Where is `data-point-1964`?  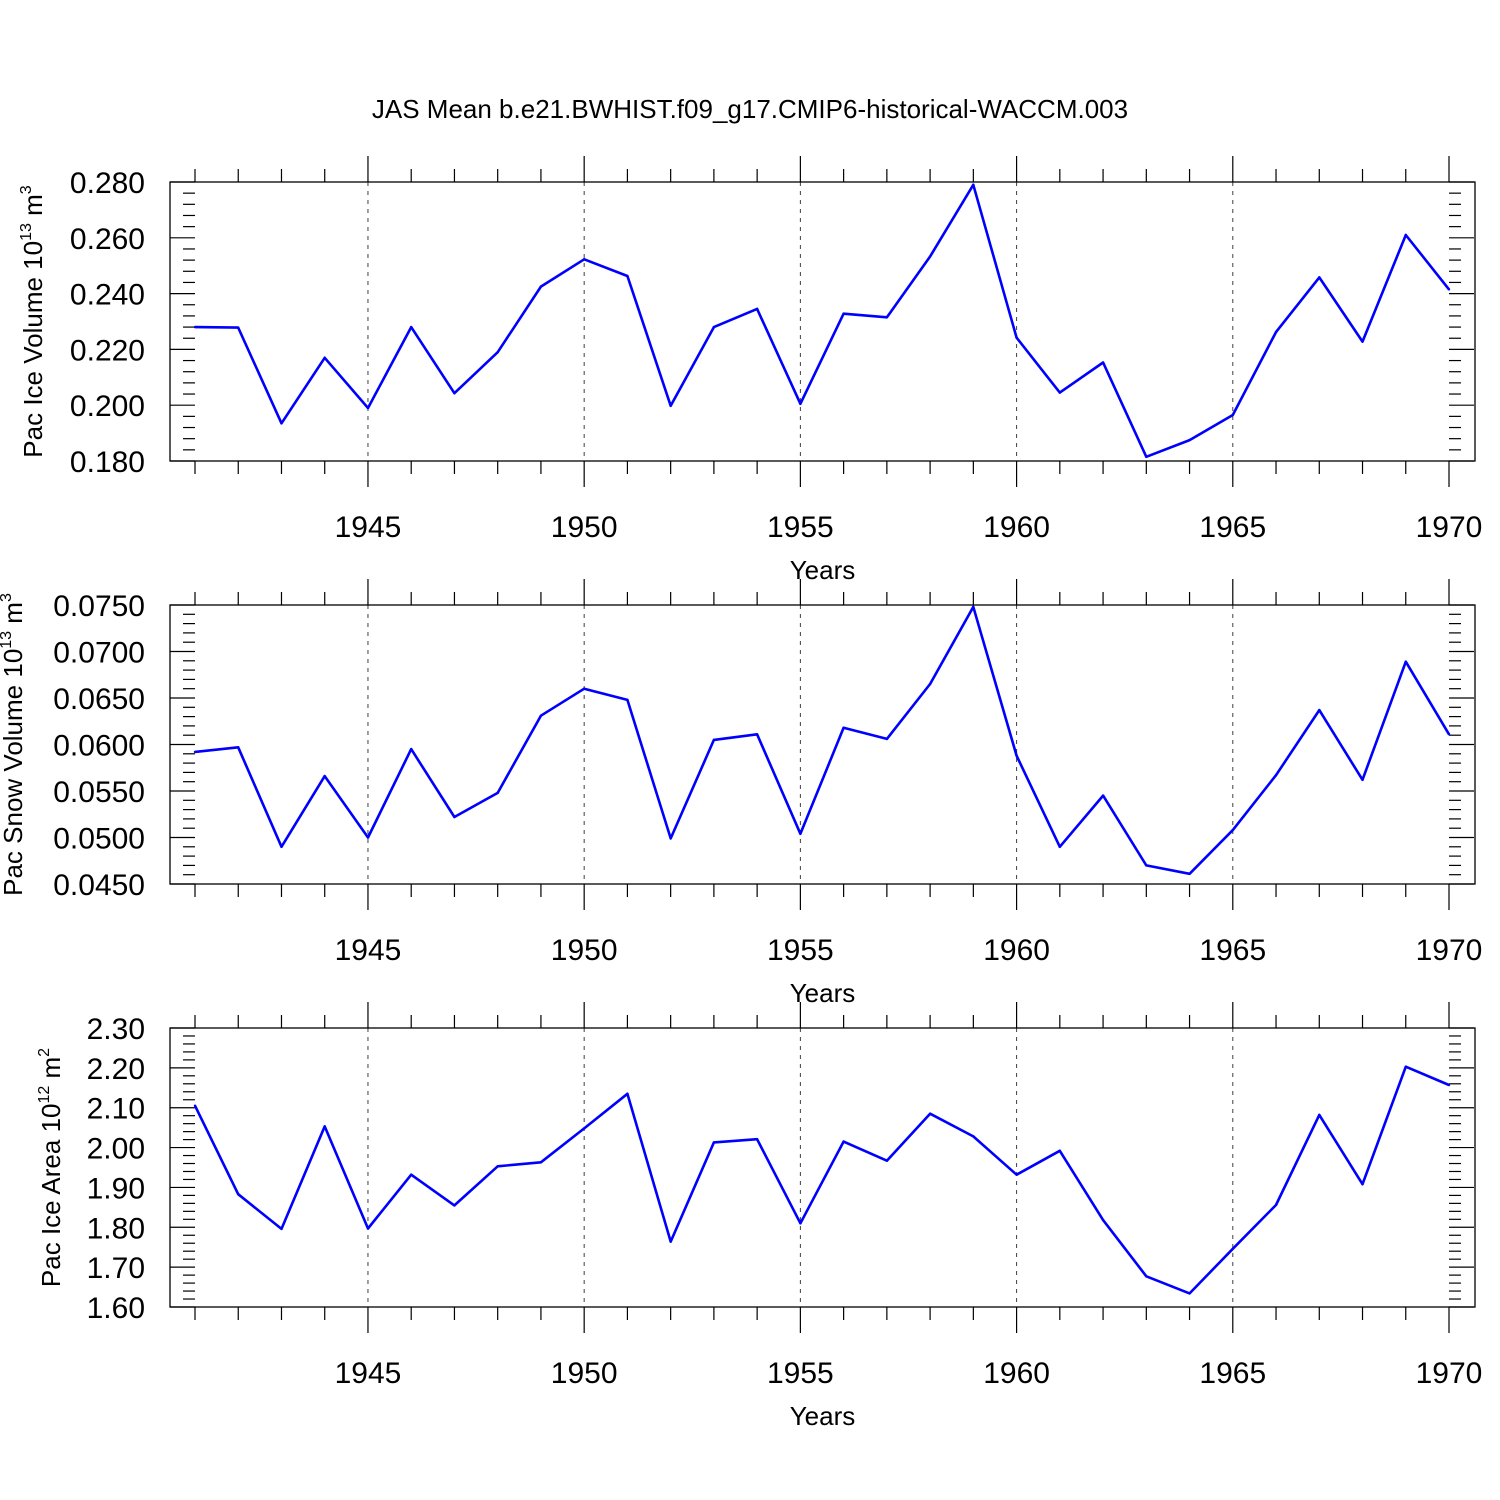 data-point-1964 is located at coordinates (1189, 873).